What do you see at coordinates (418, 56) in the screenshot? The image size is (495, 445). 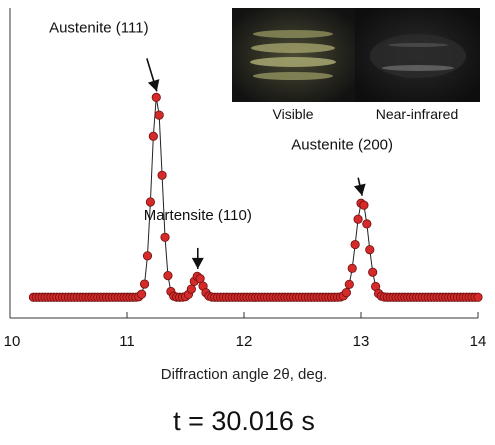 I see `near-infrared-sample-glow` at bounding box center [418, 56].